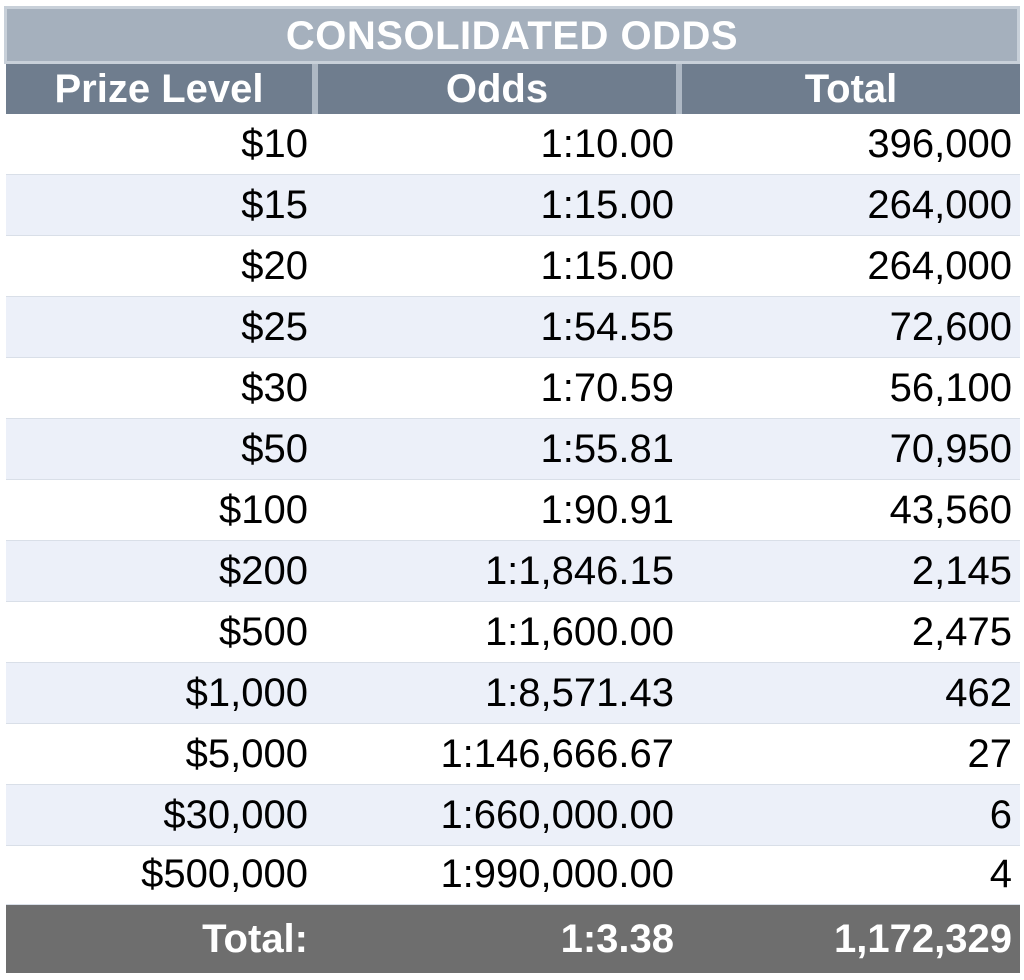  I want to click on table-row: $25 1:54.55 72,600, so click(513, 327).